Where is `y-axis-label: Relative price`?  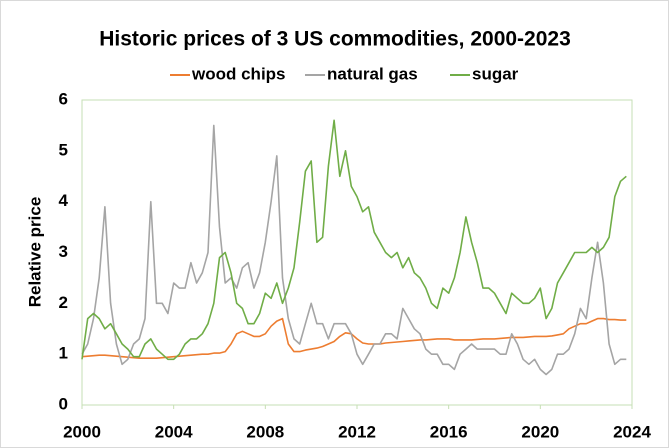
y-axis-label: Relative price is located at coordinates (34, 252).